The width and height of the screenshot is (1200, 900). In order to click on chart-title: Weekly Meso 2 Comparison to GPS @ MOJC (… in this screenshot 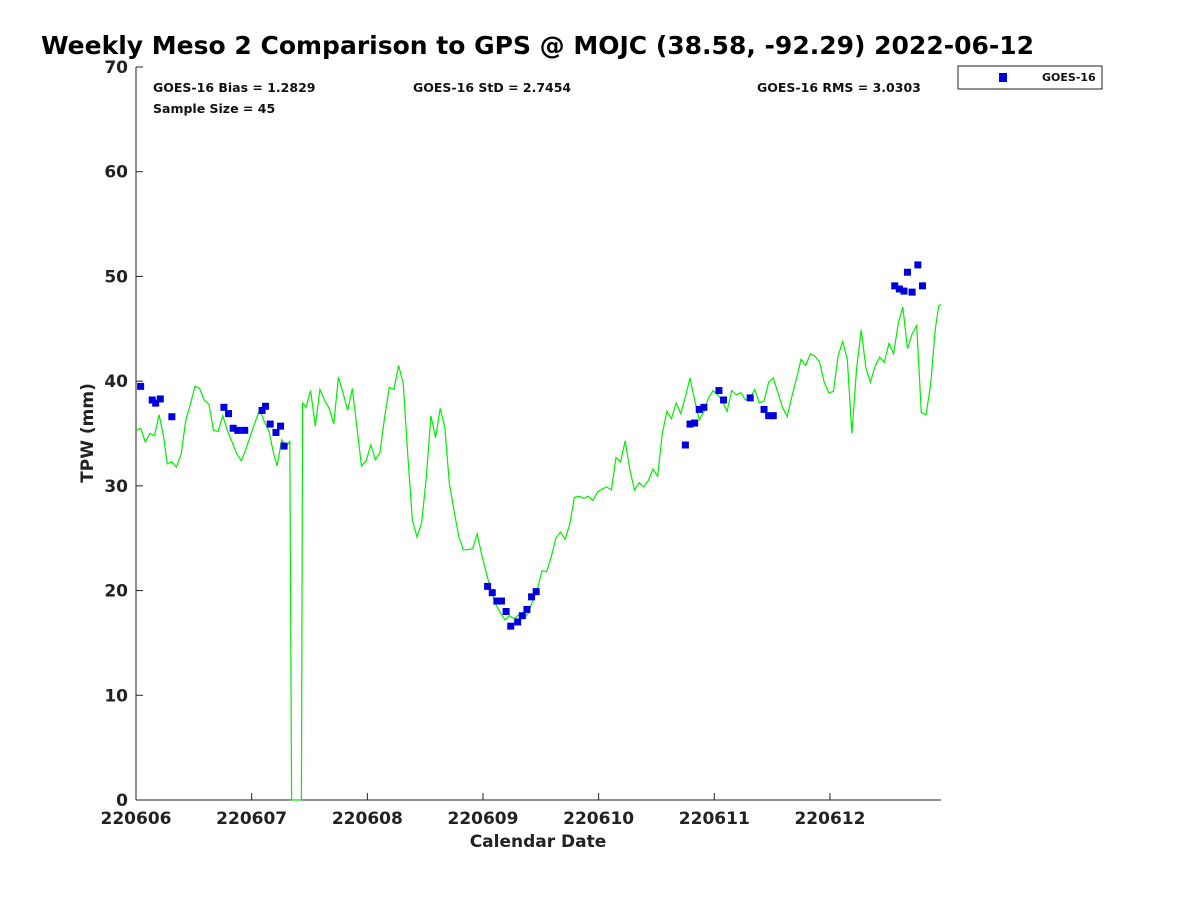, I will do `click(537, 45)`.